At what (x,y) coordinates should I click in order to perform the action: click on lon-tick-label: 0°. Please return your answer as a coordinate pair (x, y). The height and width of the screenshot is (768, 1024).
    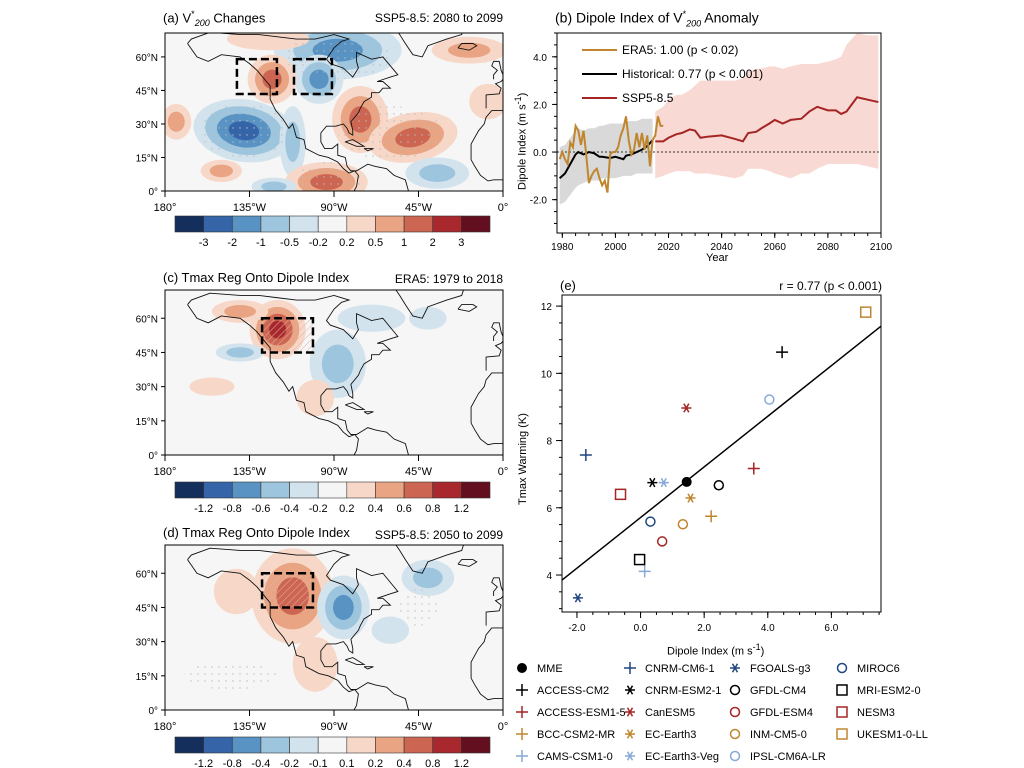
    Looking at the image, I should click on (503, 208).